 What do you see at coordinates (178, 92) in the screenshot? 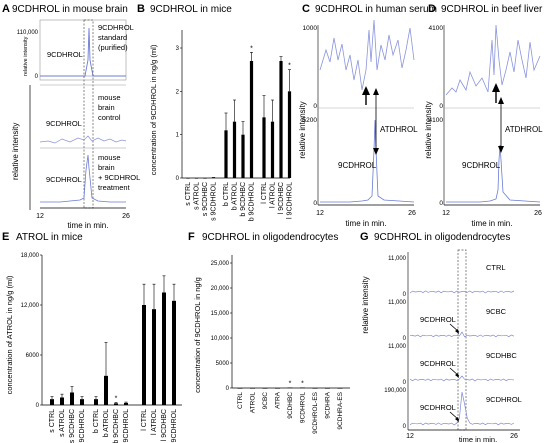
I see `ytick-label: 2` at bounding box center [178, 92].